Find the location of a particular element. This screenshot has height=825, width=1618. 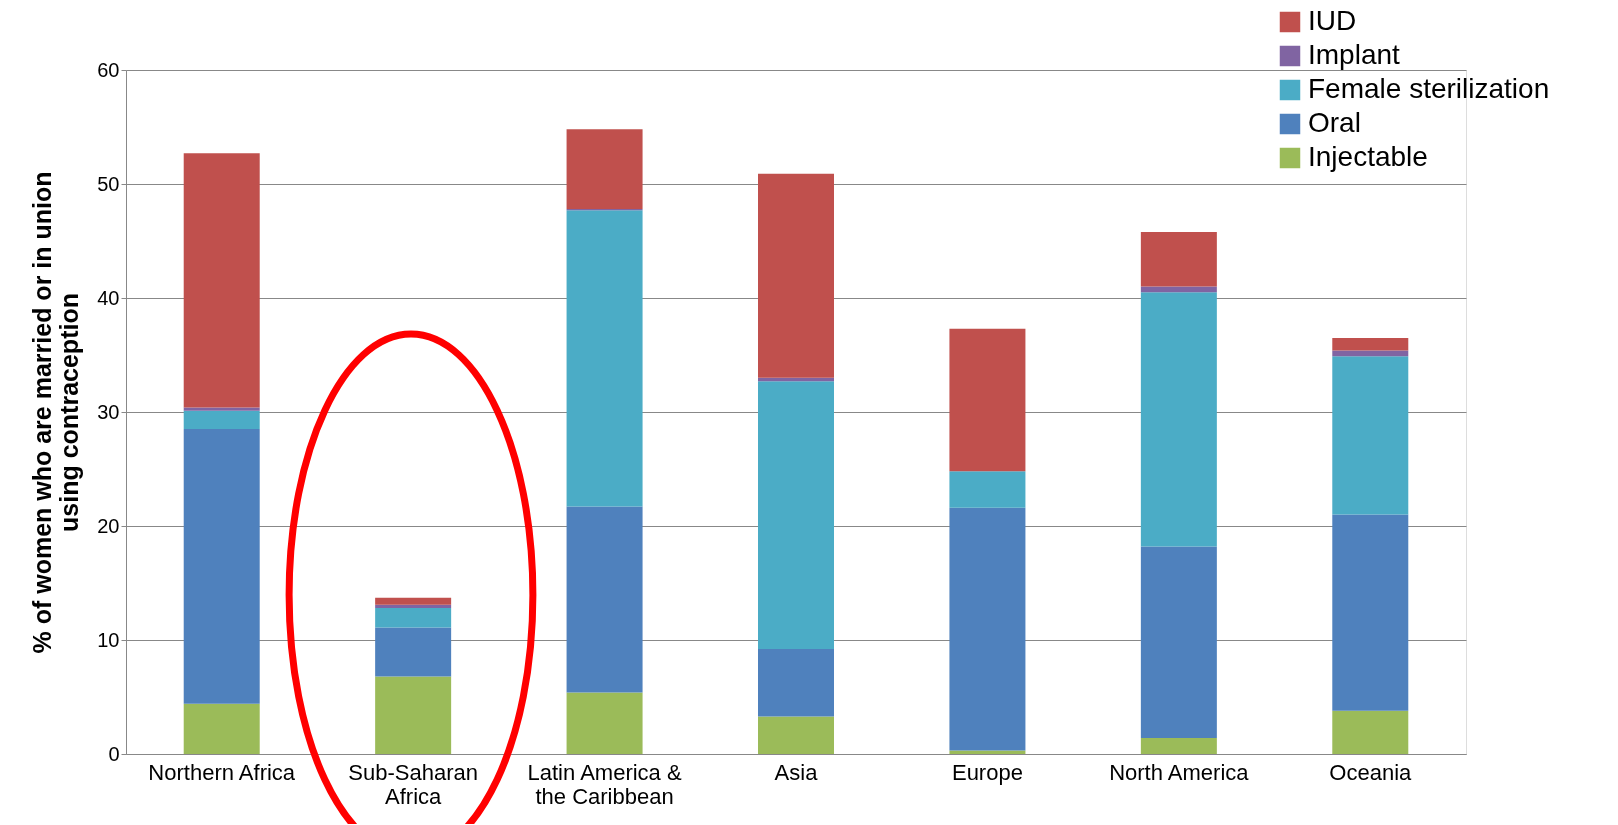

x-tick-label: Europe is located at coordinates (987, 772).